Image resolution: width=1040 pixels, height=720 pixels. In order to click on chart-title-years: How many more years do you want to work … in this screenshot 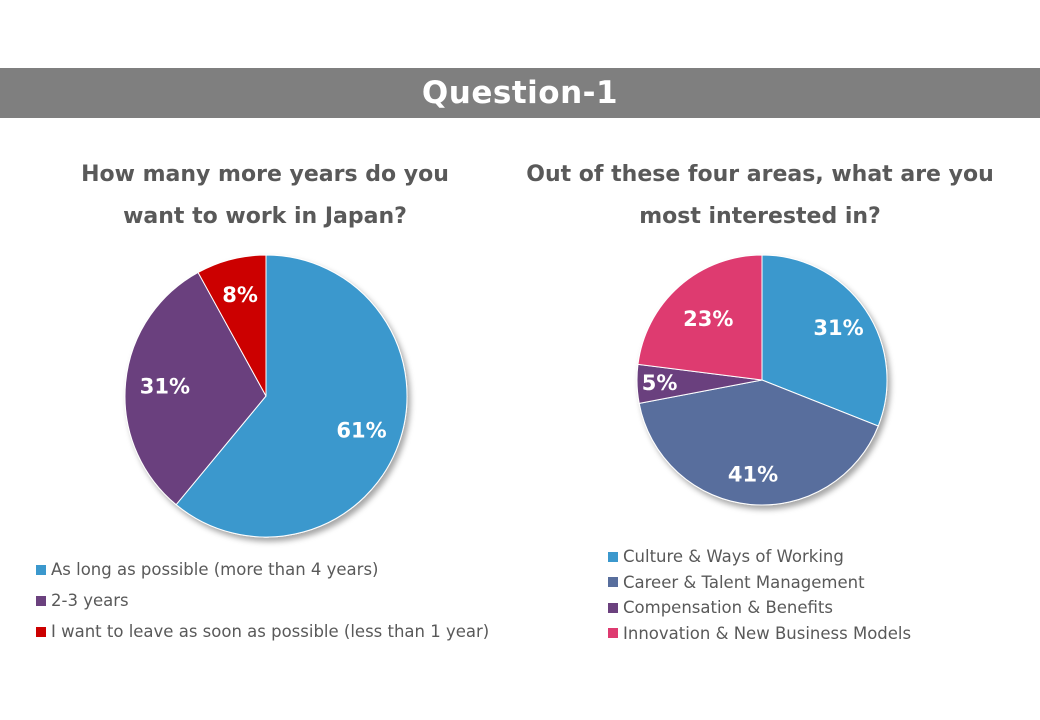, I will do `click(265, 196)`.